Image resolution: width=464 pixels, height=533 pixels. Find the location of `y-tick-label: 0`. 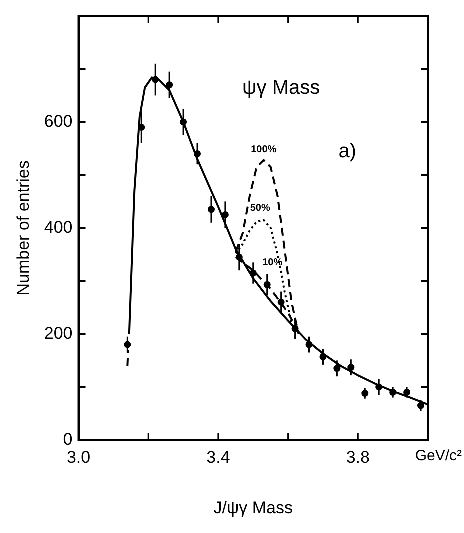

y-tick-label: 0 is located at coordinates (68, 439).